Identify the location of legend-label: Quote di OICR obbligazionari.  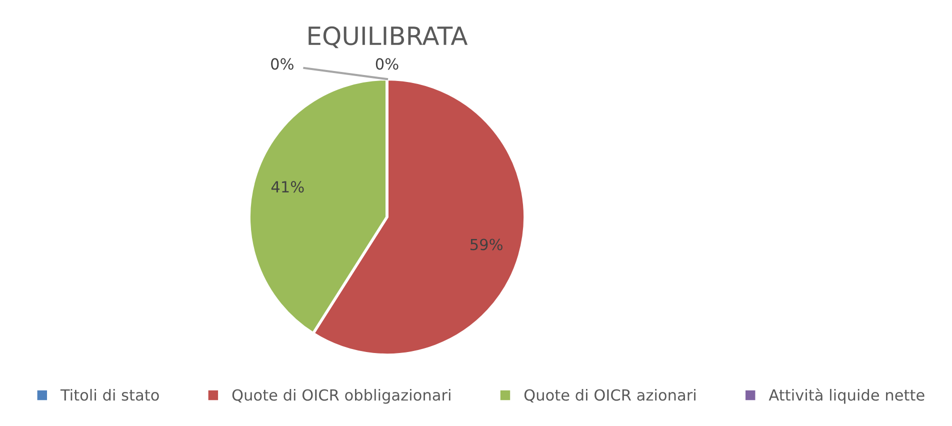
(341, 396).